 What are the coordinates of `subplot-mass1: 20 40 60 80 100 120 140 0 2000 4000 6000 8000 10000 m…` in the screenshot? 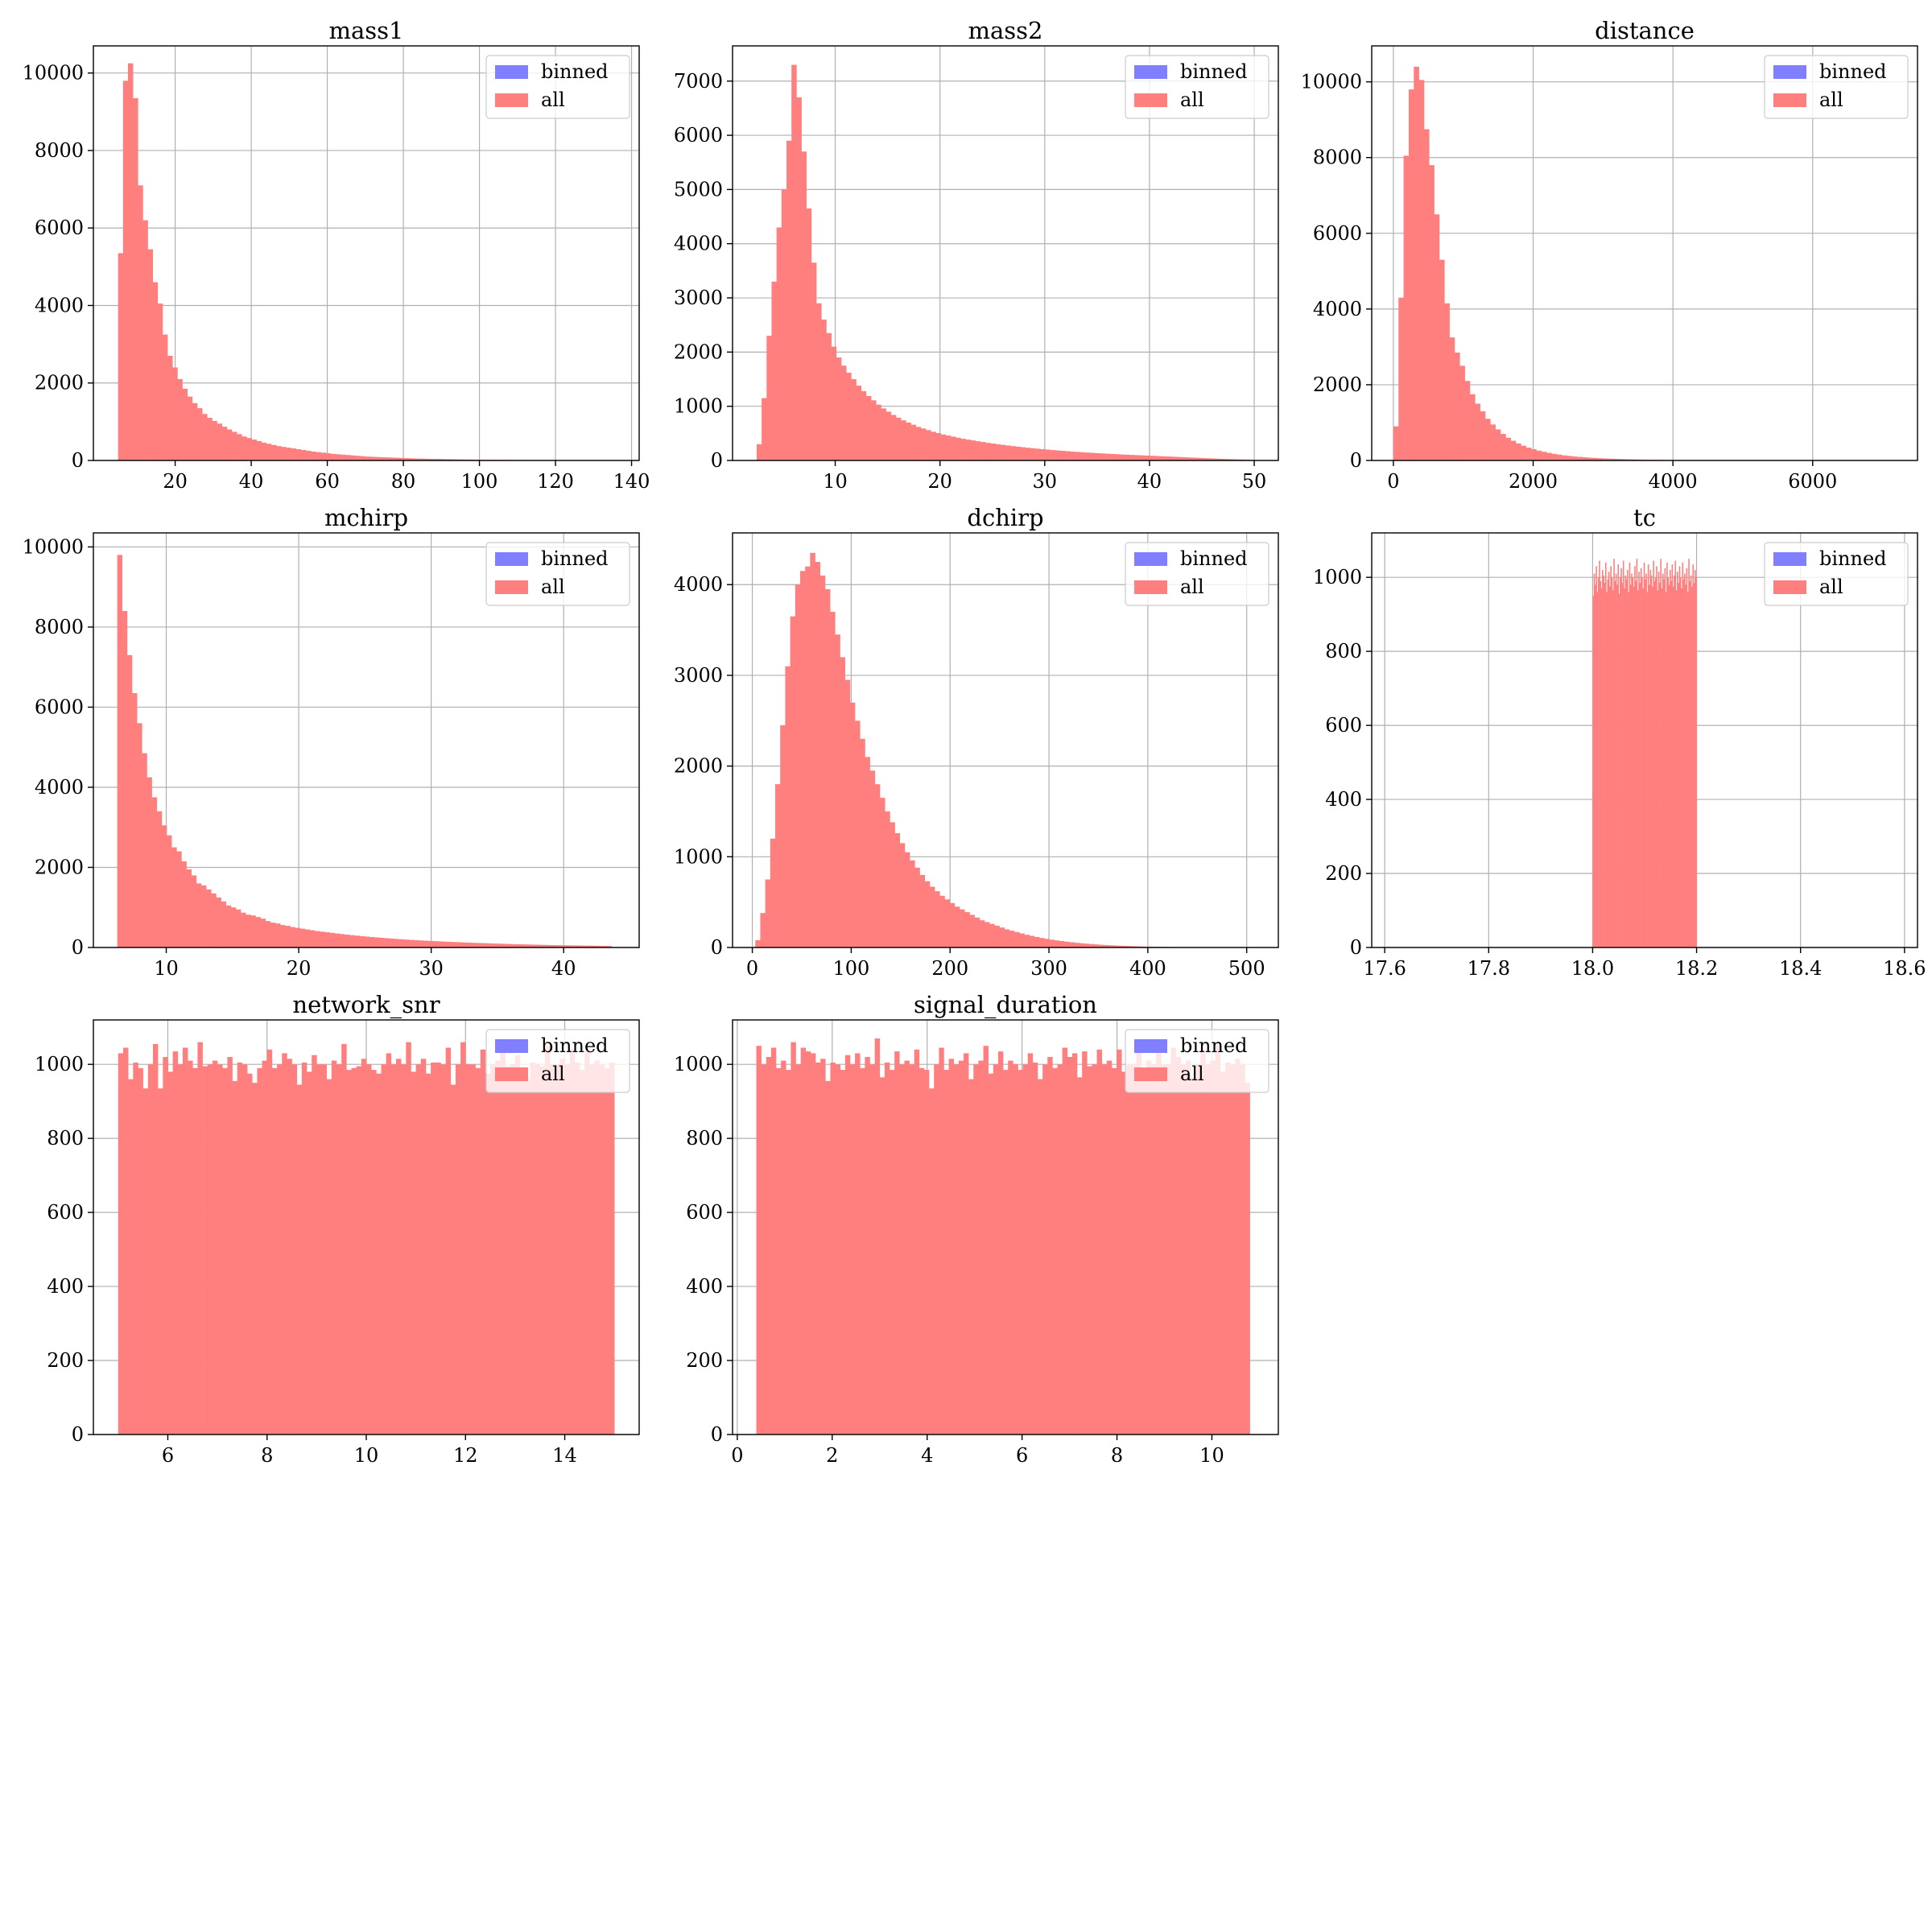 It's located at (336, 255).